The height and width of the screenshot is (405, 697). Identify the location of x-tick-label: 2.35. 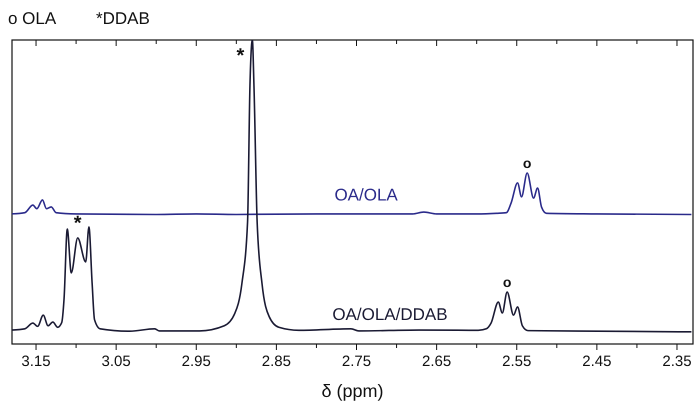
(677, 361).